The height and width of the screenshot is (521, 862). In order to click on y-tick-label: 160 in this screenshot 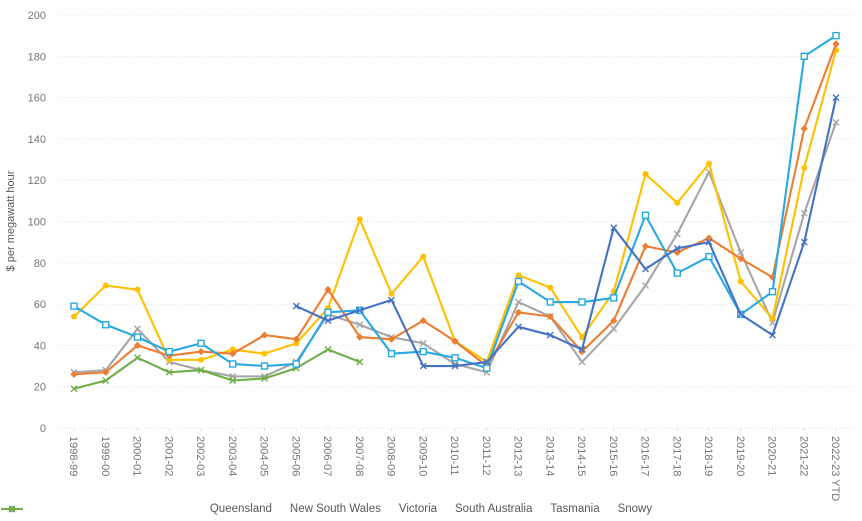, I will do `click(37, 99)`.